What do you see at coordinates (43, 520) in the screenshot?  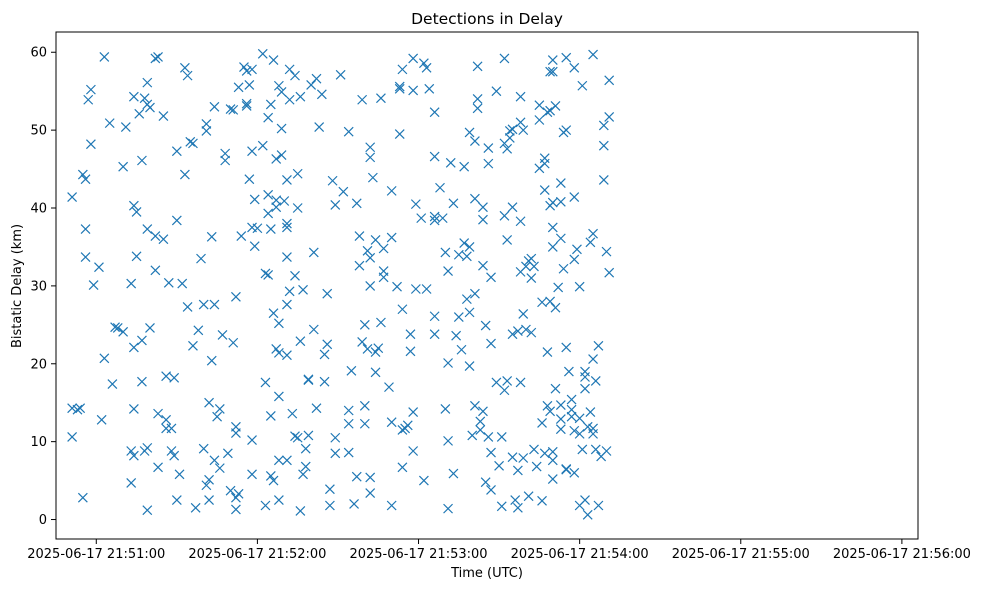 I see `y-tick-label: 0` at bounding box center [43, 520].